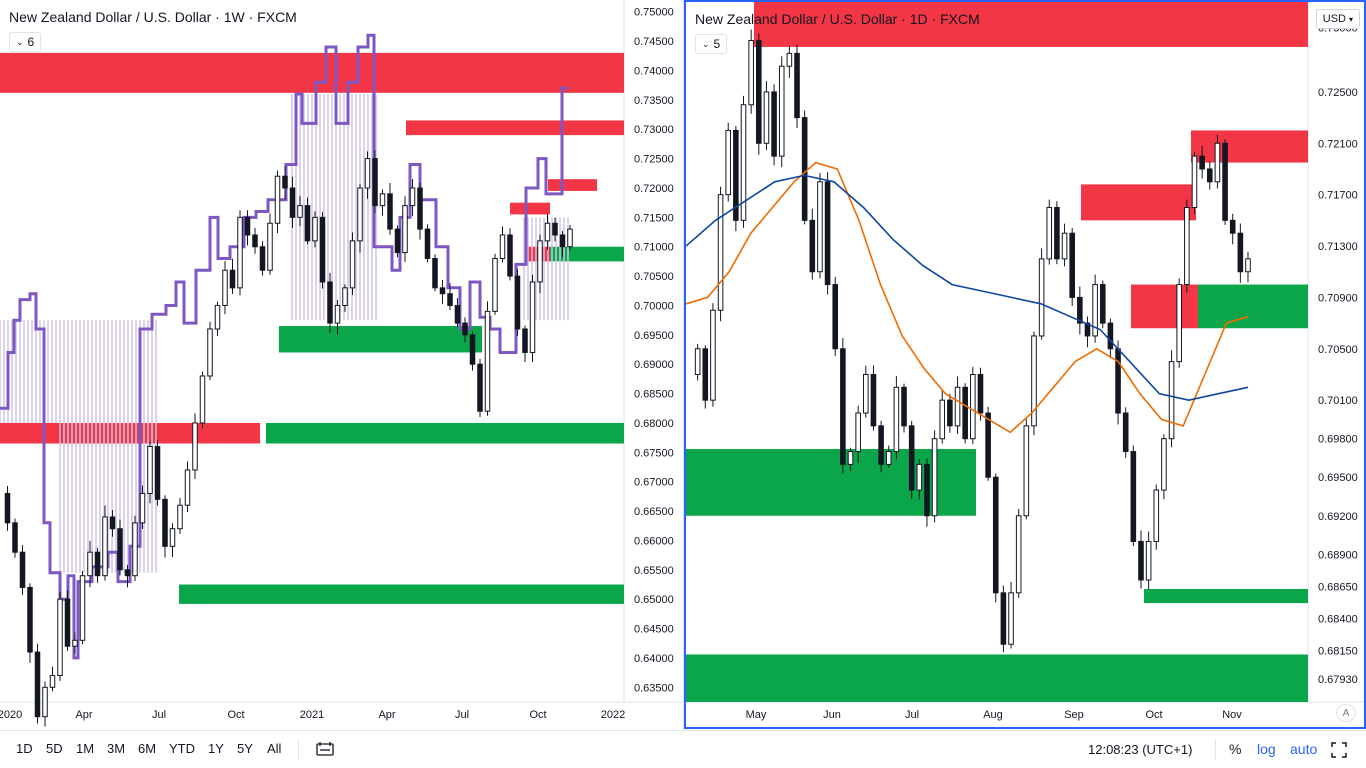 Image resolution: width=1366 pixels, height=768 pixels. I want to click on auto-scale-toggle: auto, so click(1304, 749).